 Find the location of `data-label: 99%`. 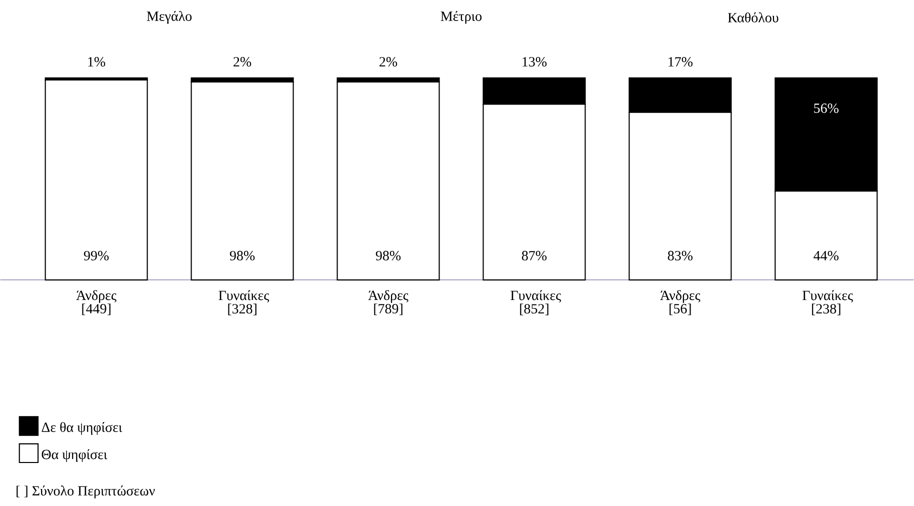

data-label: 99% is located at coordinates (96, 255).